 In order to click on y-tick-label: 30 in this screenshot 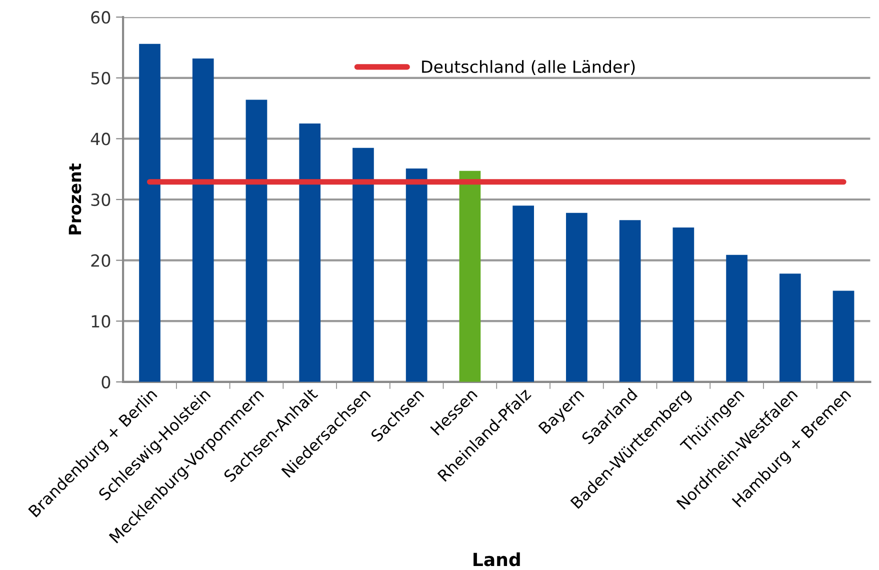, I will do `click(100, 199)`.